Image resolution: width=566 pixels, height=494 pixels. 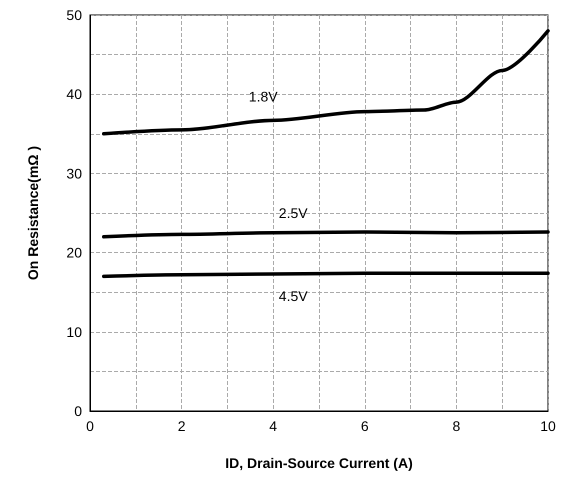 What do you see at coordinates (182, 426) in the screenshot?
I see `x-tick-label: 2` at bounding box center [182, 426].